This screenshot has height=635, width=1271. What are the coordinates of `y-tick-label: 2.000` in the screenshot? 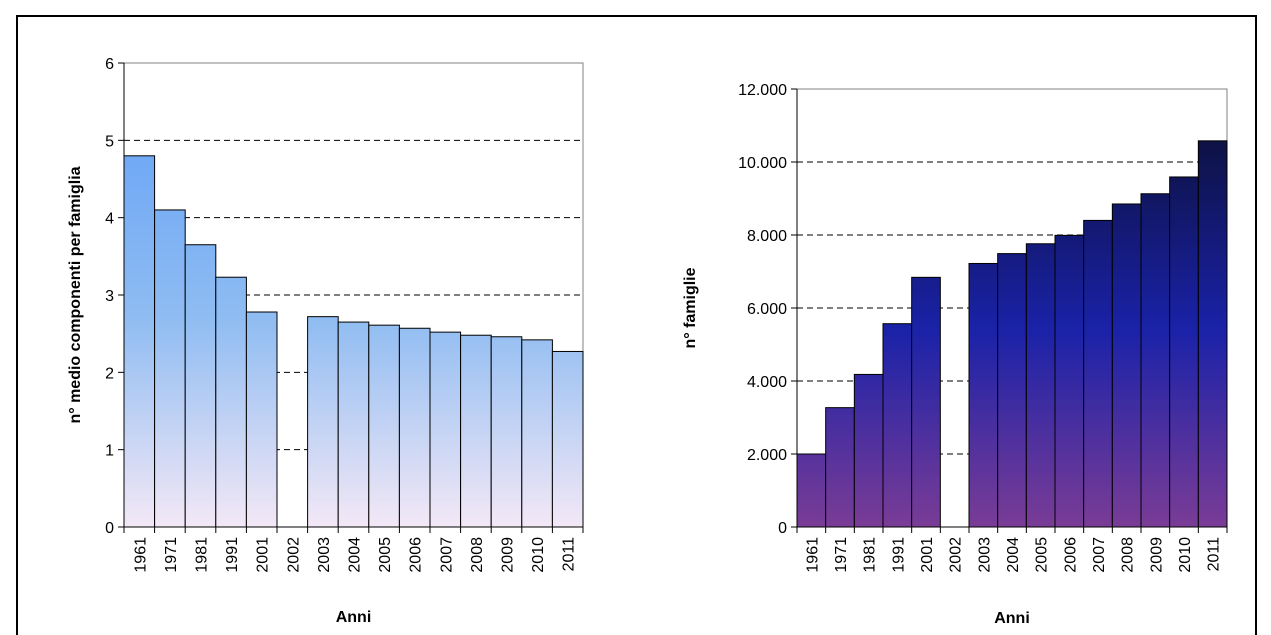 It's located at (767, 455).